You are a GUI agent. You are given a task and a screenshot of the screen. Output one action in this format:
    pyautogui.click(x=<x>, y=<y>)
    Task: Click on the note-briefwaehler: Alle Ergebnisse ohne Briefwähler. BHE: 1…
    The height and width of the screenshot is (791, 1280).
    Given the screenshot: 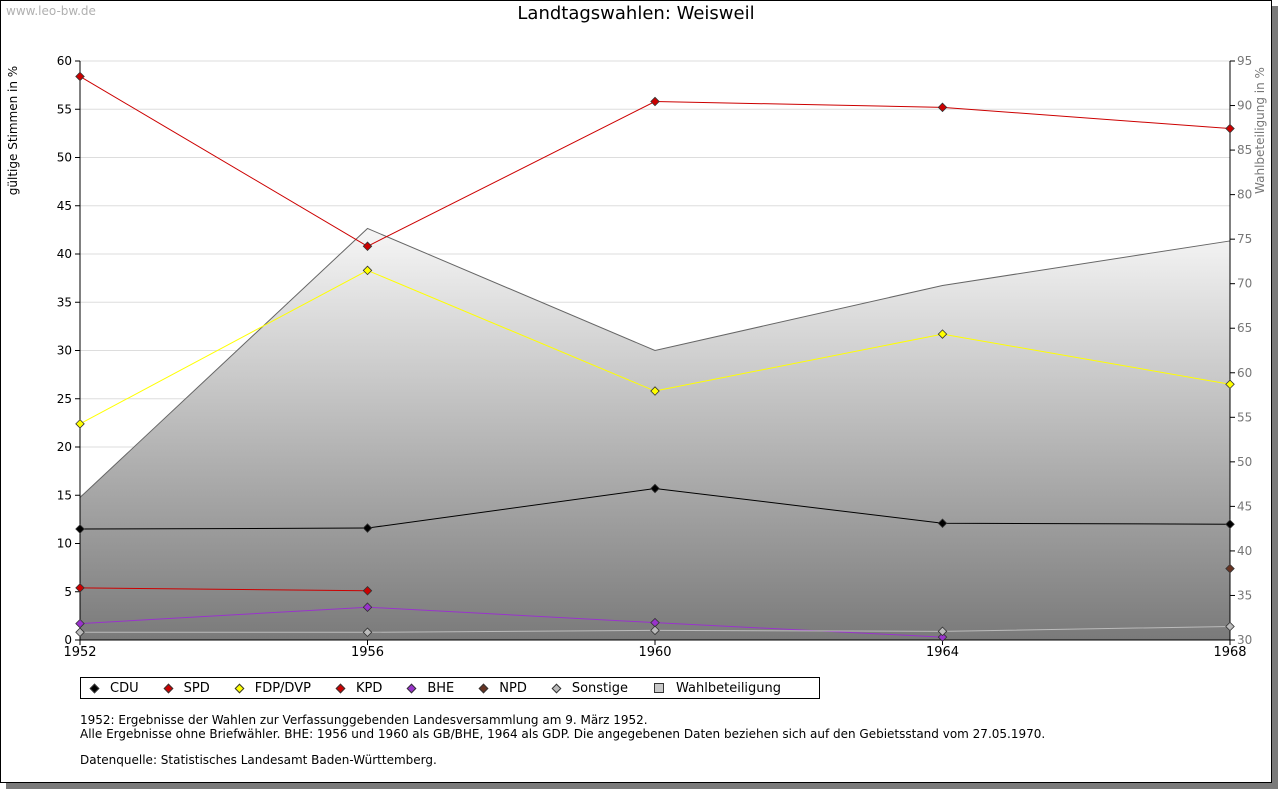 What is the action you would take?
    pyautogui.click(x=563, y=734)
    